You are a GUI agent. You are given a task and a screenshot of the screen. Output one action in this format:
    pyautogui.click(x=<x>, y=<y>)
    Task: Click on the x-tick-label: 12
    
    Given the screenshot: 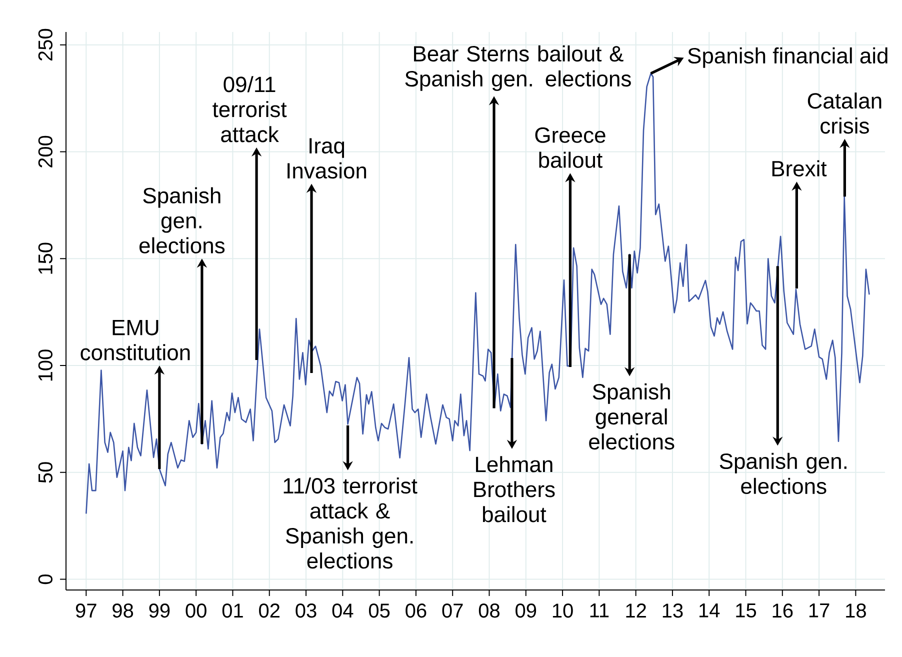 What is the action you would take?
    pyautogui.click(x=636, y=611)
    